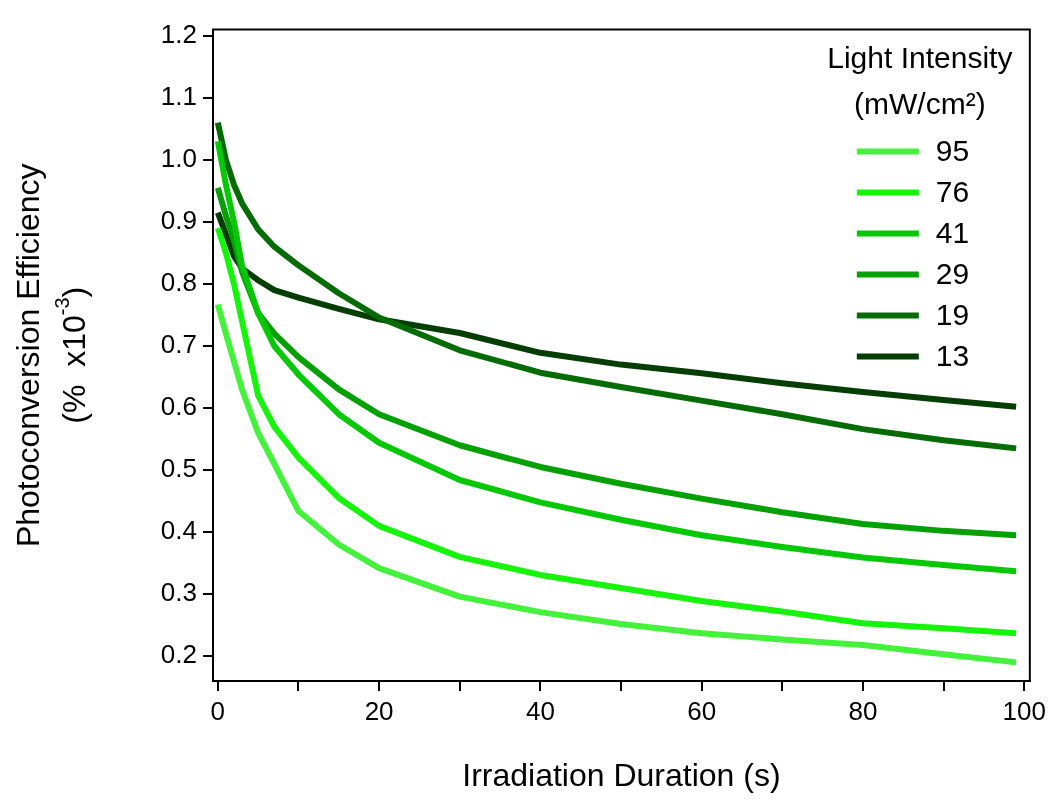 The width and height of the screenshot is (1060, 808). Describe the element at coordinates (952, 232) in the screenshot. I see `legend-label: 41` at that location.